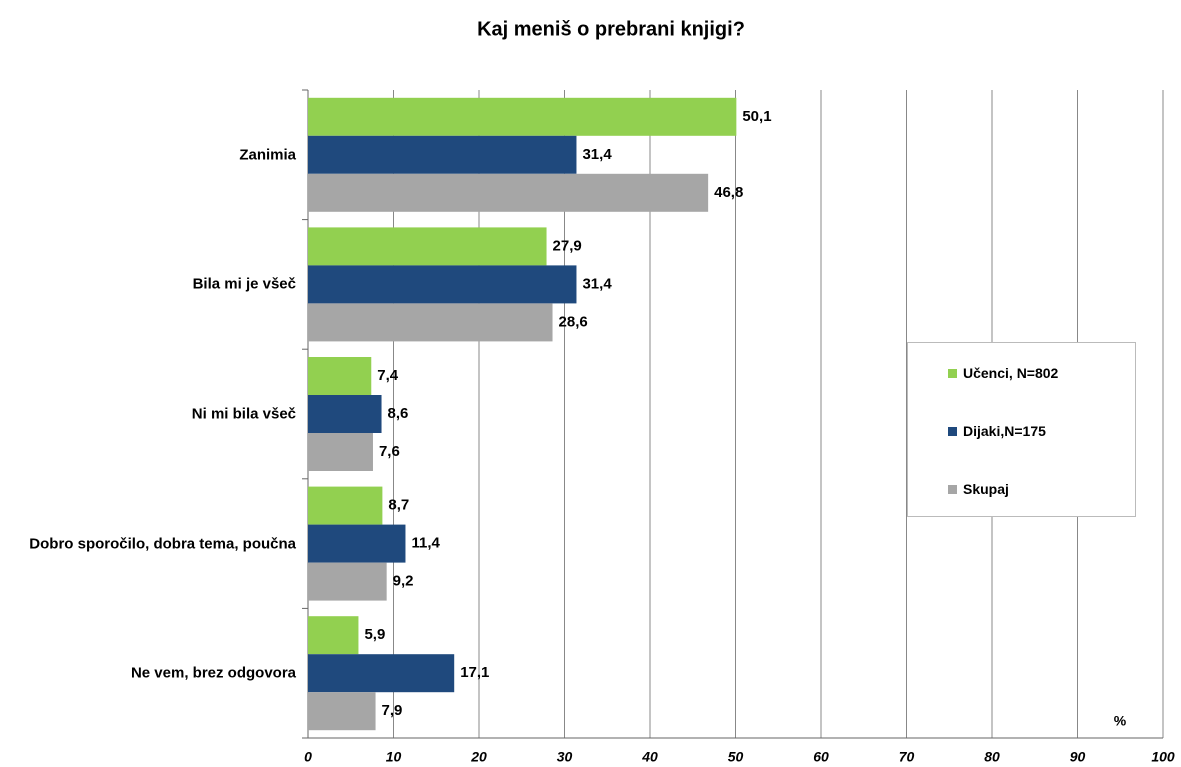 This screenshot has height=767, width=1181. What do you see at coordinates (611, 29) in the screenshot?
I see `chart-title: Kaj meniš o prebrani knjigi?` at bounding box center [611, 29].